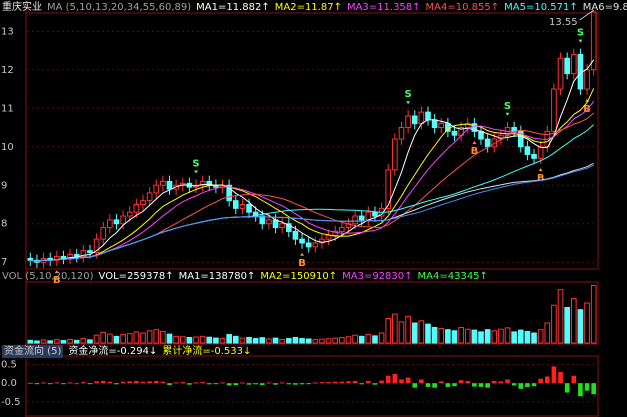 The image size is (627, 417). I want to click on legend-entry: MA2=11.87↑, so click(308, 7).